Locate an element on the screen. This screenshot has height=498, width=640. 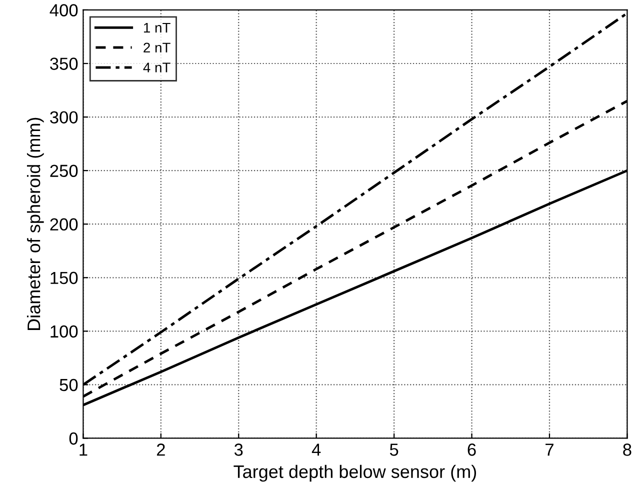
legend-label: 4 nT is located at coordinates (156, 67).